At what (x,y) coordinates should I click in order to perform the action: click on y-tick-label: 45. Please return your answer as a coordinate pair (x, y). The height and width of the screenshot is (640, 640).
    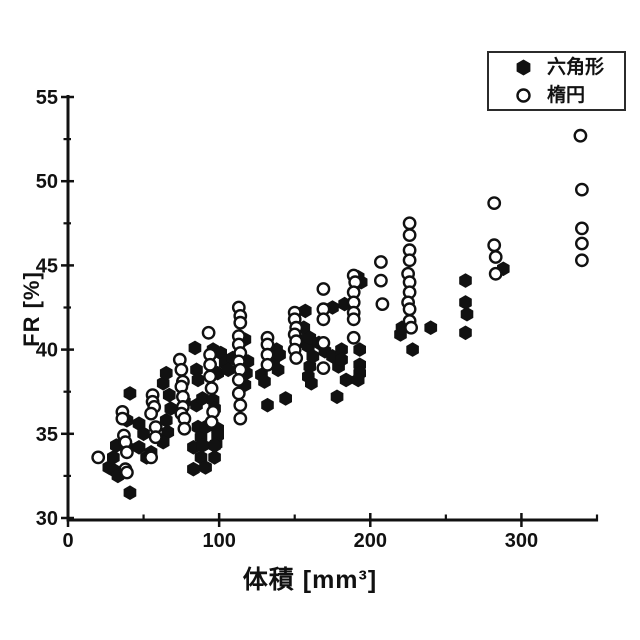
    Looking at the image, I should click on (47, 266).